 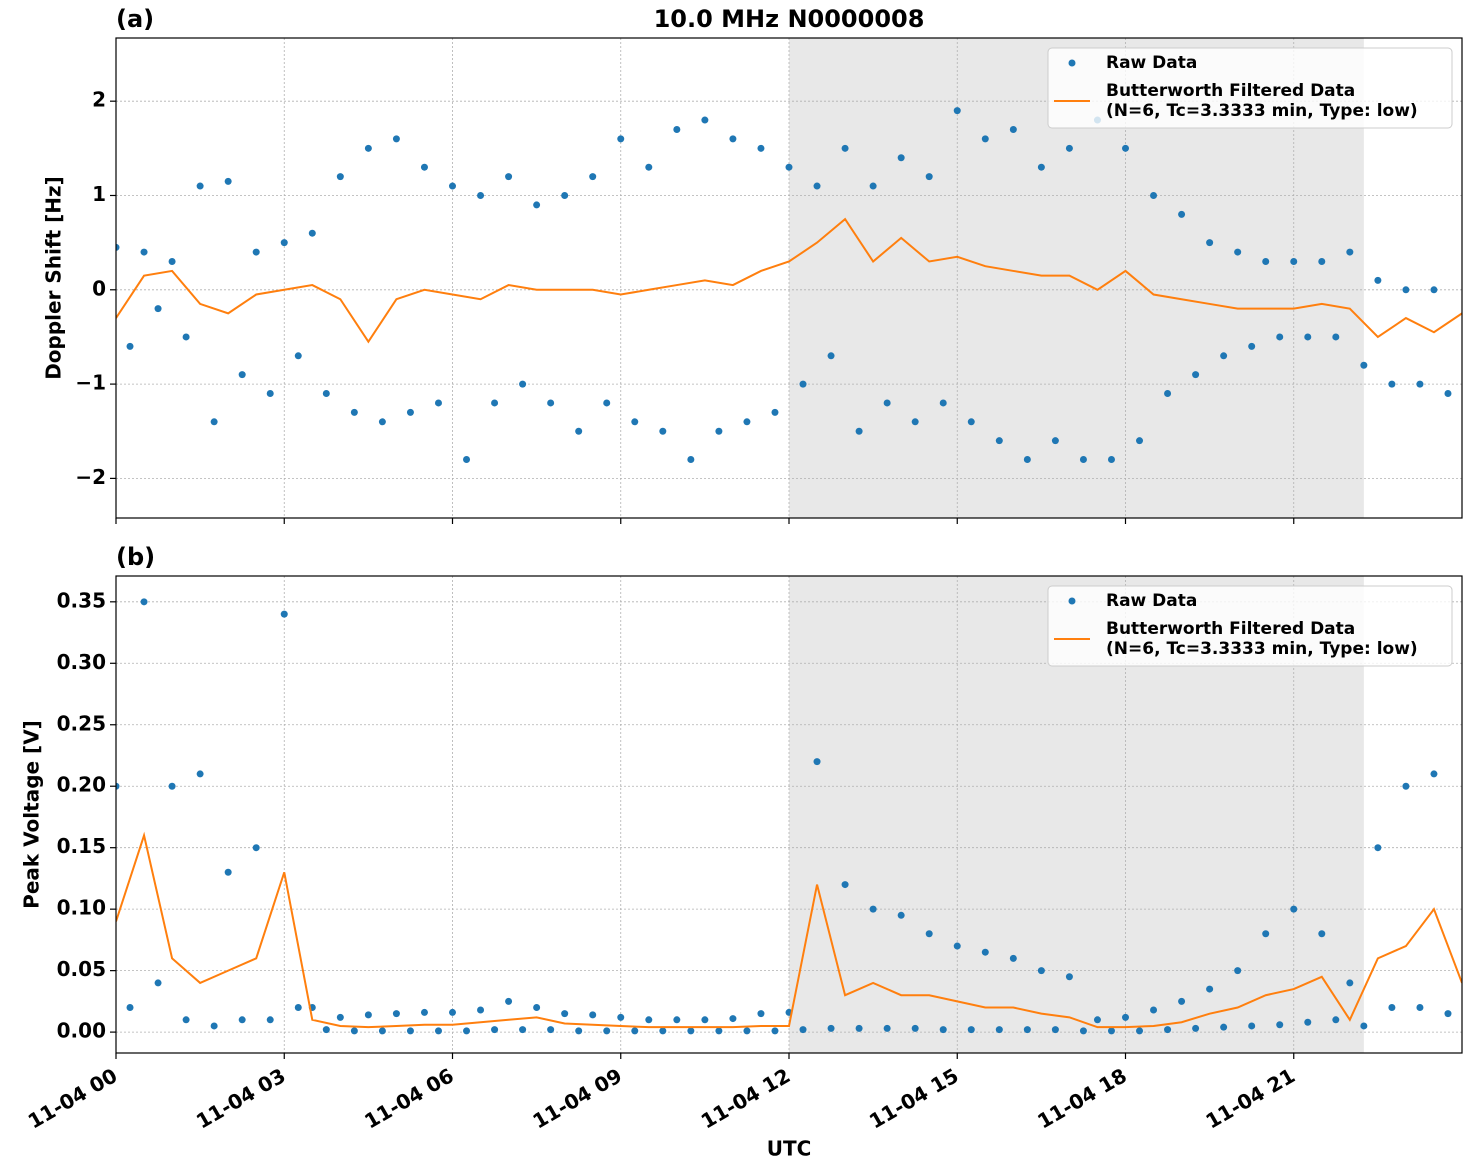 What do you see at coordinates (409, 1098) in the screenshot?
I see `x-tick-label: 11-04 06` at bounding box center [409, 1098].